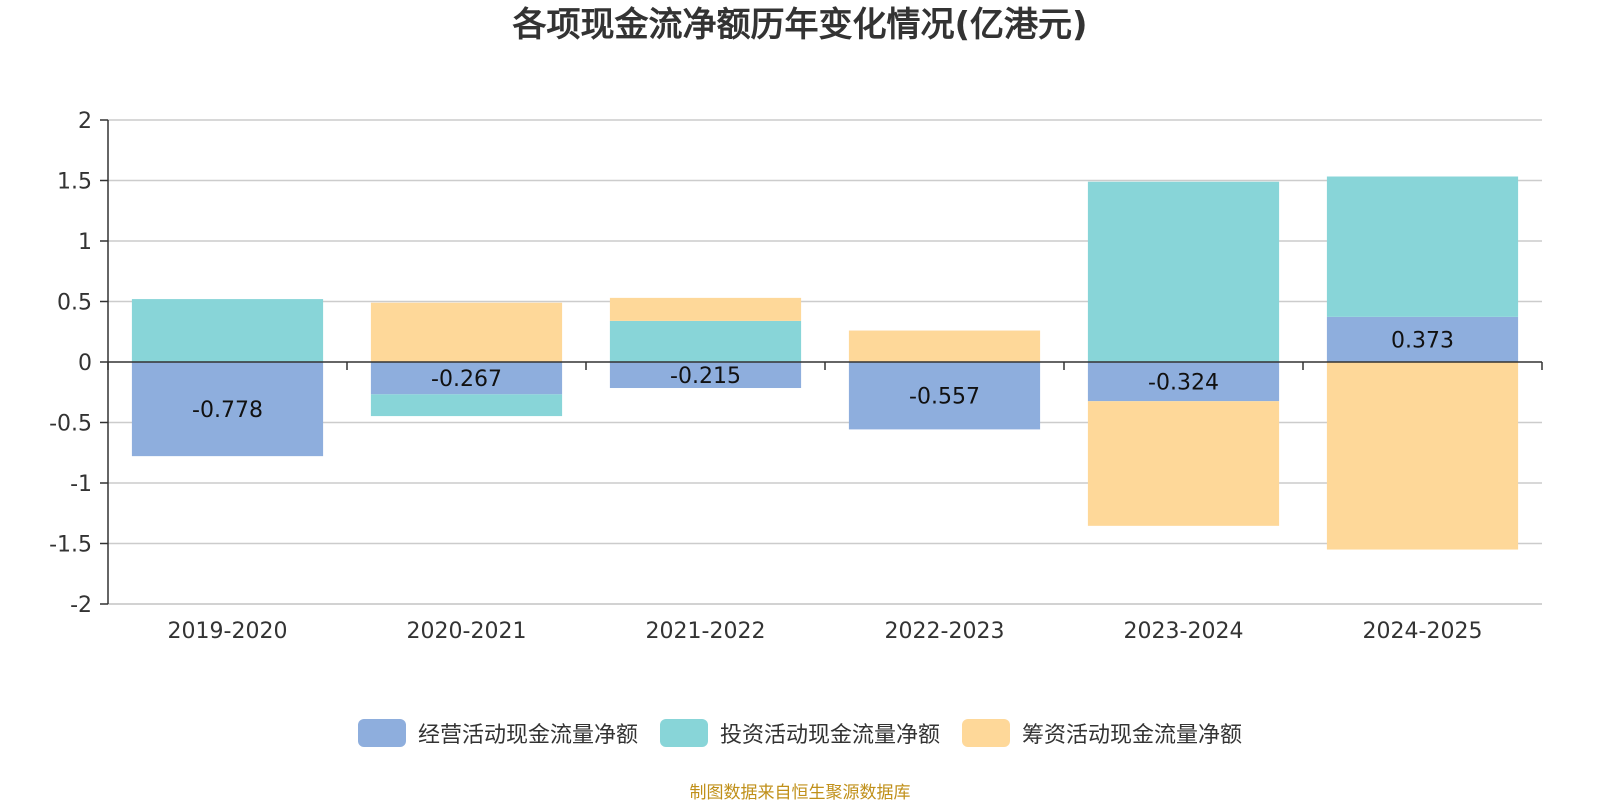  Describe the element at coordinates (70, 424) in the screenshot. I see `y-tick-label: -0.5` at that location.